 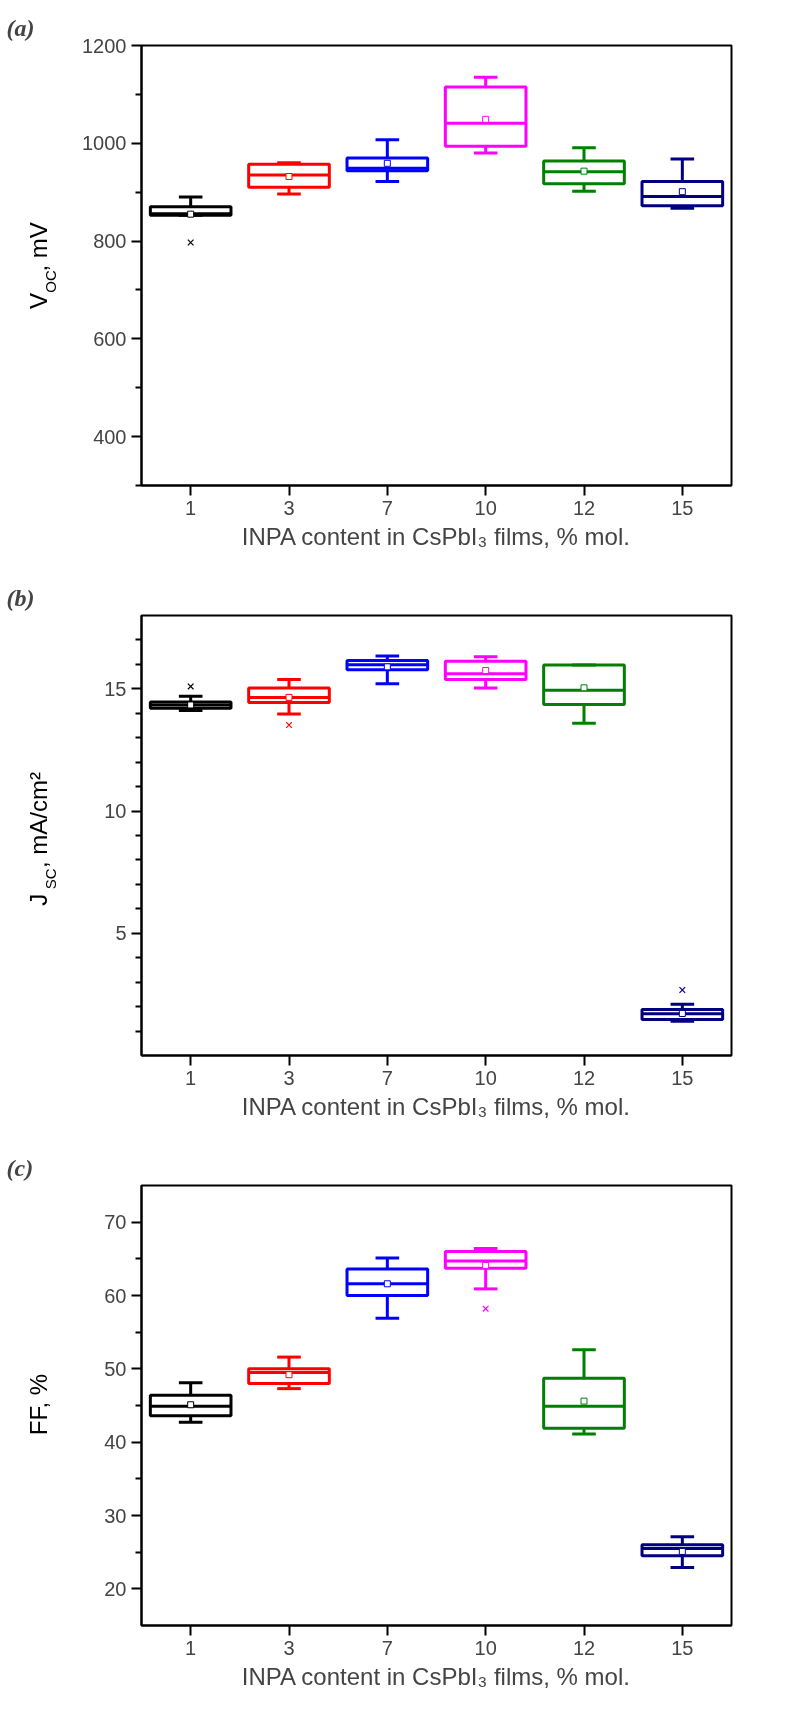 What do you see at coordinates (115, 1442) in the screenshot?
I see `y-tick-label: 40` at bounding box center [115, 1442].